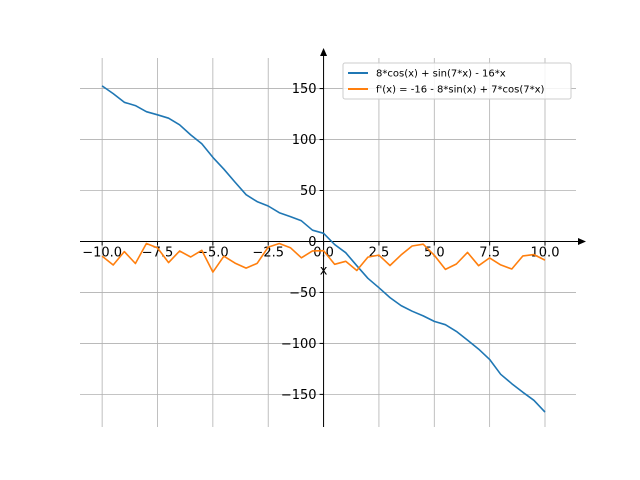 Image resolution: width=640 pixels, height=480 pixels. What do you see at coordinates (460, 90) in the screenshot?
I see `legend-label-2: f'(x) = -16 - 8*sin(x) + 7*cos(7*x)` at bounding box center [460, 90].